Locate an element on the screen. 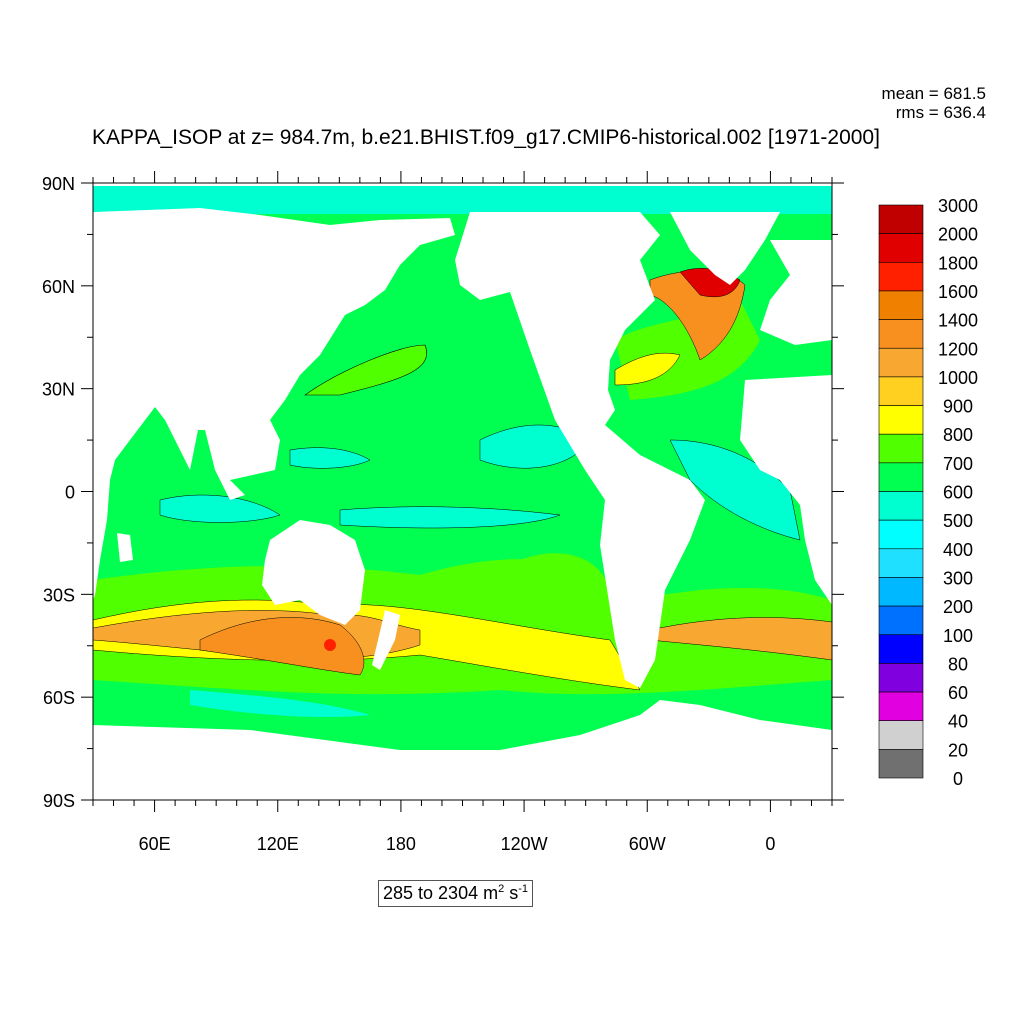 This screenshot has width=1024, height=1024. y-tick-label: 90N is located at coordinates (58, 184).